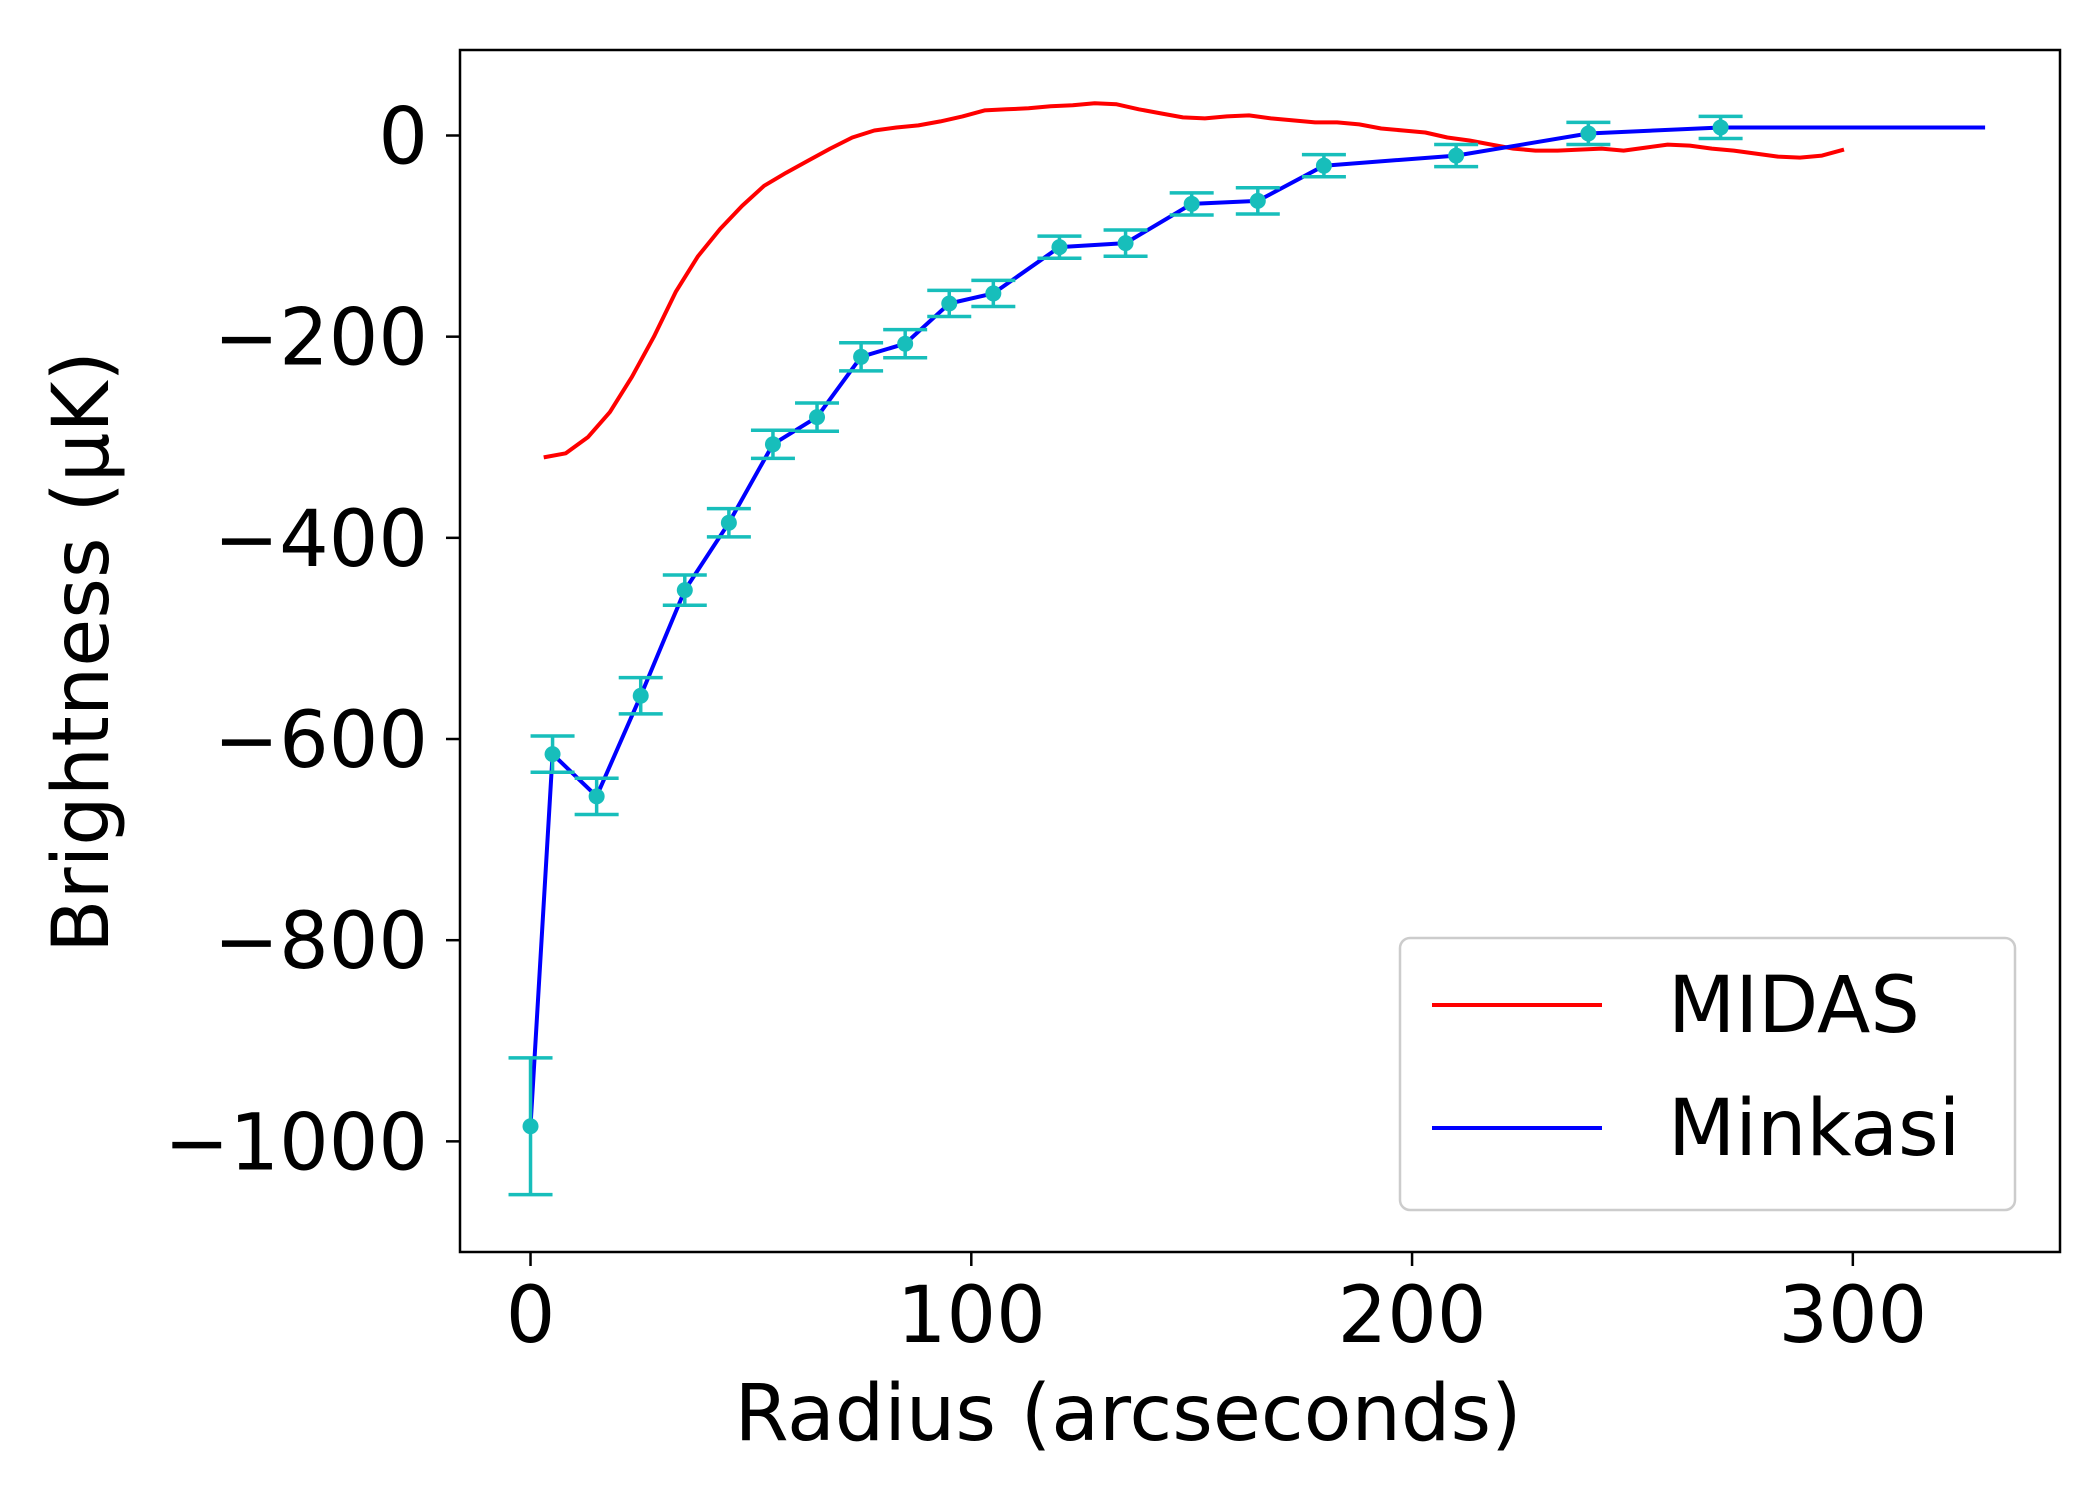  What do you see at coordinates (1194, 280) in the screenshot?
I see `series-line-midas` at bounding box center [1194, 280].